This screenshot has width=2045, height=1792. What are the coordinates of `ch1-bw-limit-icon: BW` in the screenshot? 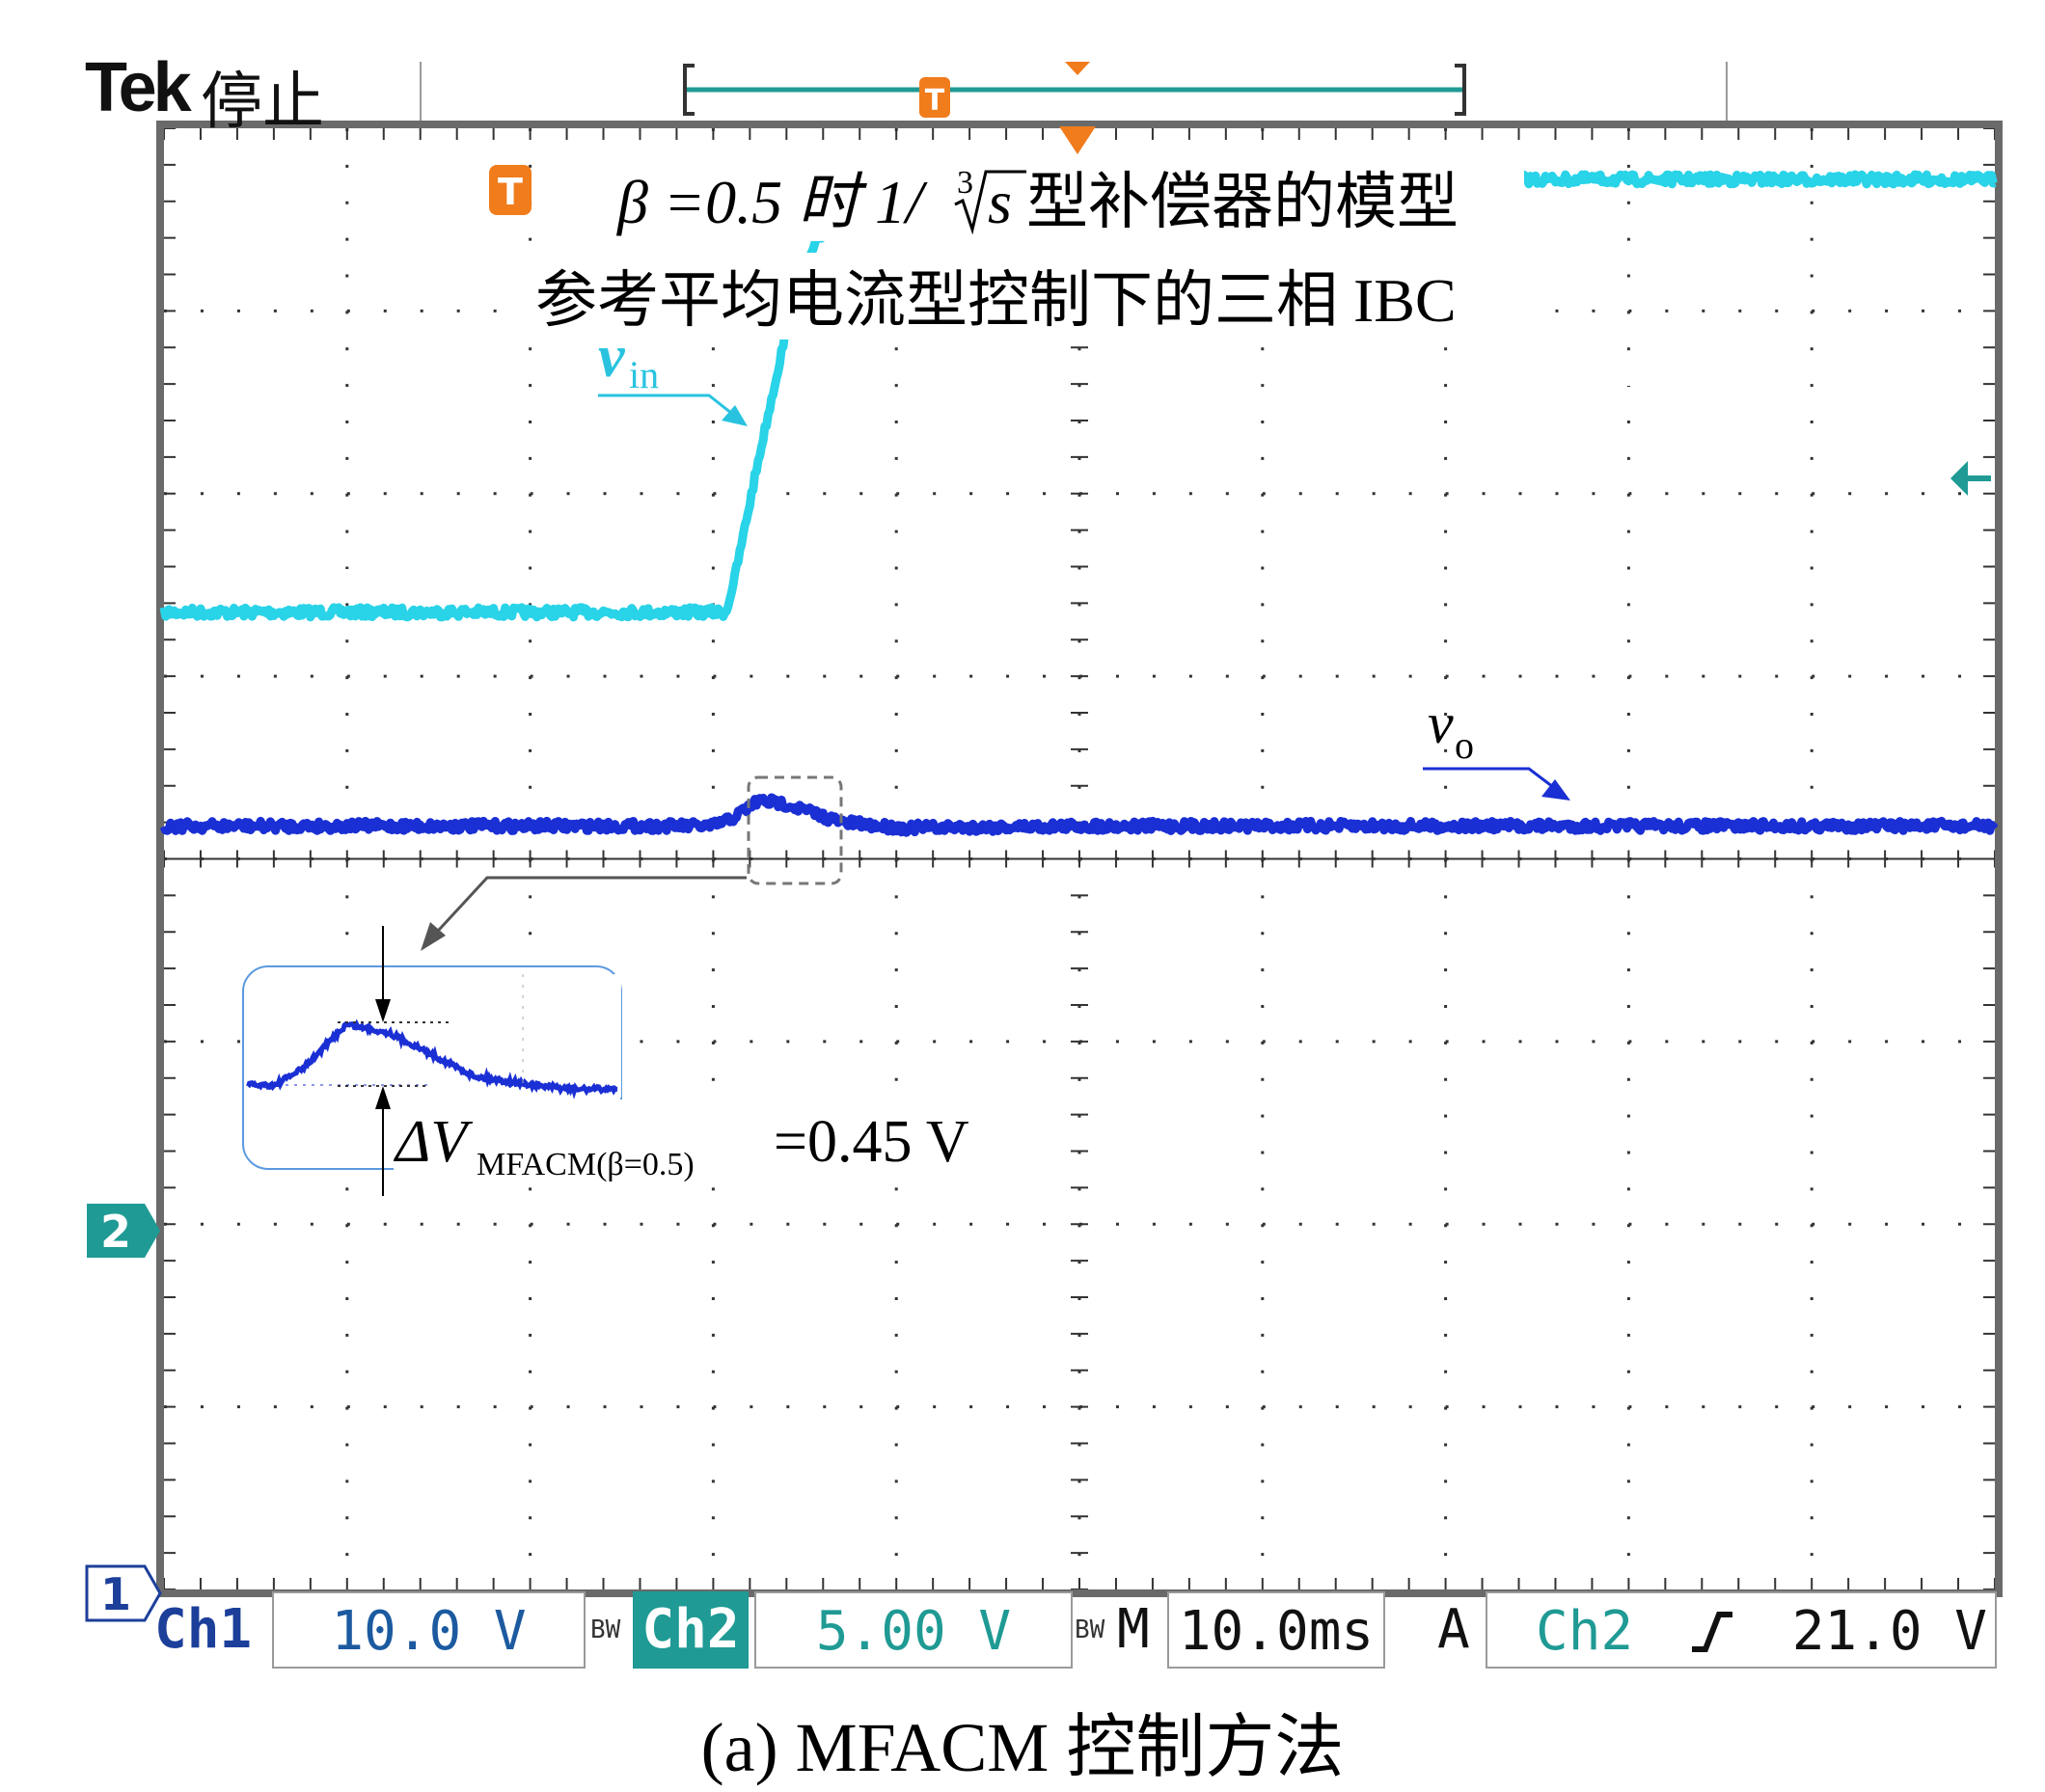 It's located at (605, 1630).